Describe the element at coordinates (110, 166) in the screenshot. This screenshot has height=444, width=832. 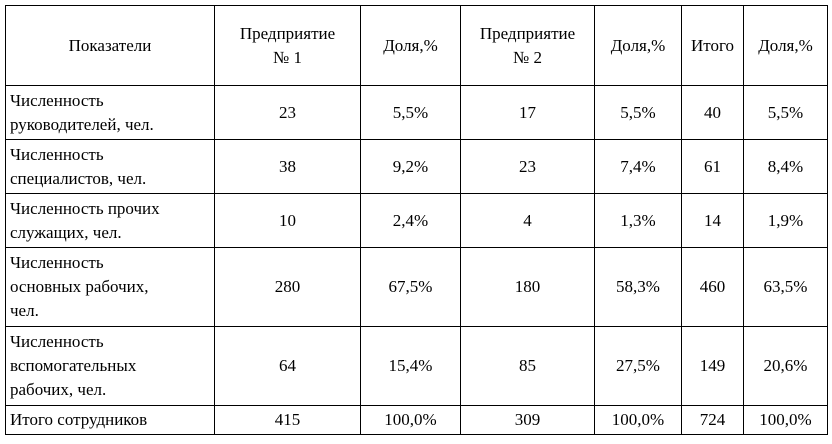
I see `row-label: Численность специалистов, чел.` at that location.